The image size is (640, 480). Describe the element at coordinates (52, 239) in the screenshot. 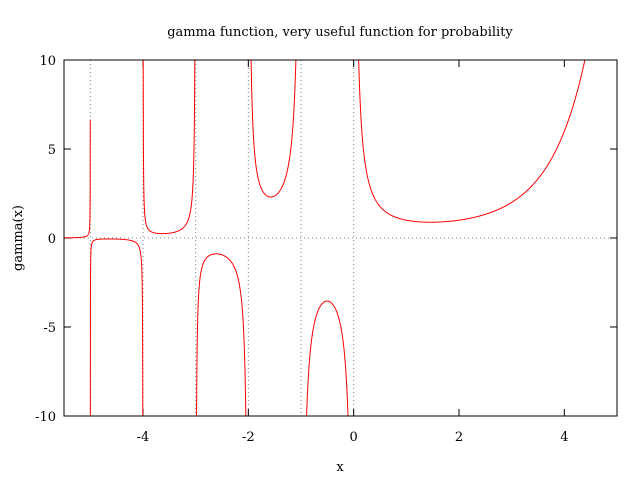

I see `y-tick-label: 0` at that location.